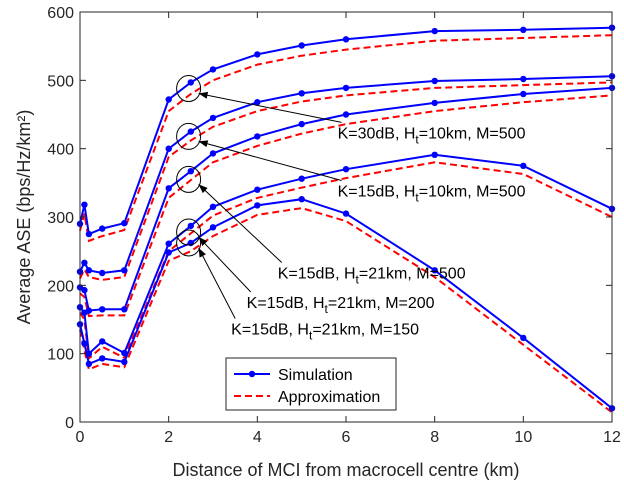 This screenshot has height=489, width=624. I want to click on x-tick-label: 6, so click(346, 437).